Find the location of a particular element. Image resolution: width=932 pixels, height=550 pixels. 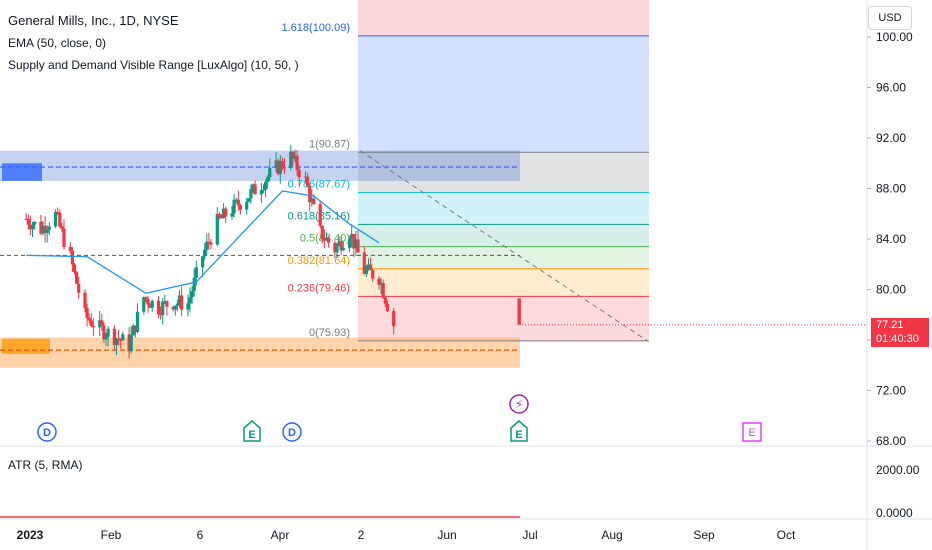

bar-countdown-tag: 01:40:30 is located at coordinates (900, 339).